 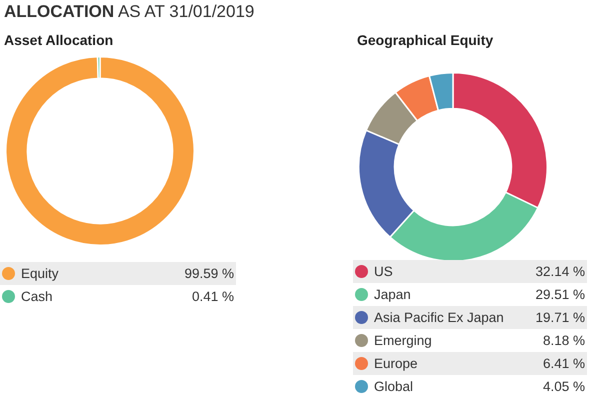 What do you see at coordinates (425, 41) in the screenshot?
I see `chart-title: Geographical Equity` at bounding box center [425, 41].